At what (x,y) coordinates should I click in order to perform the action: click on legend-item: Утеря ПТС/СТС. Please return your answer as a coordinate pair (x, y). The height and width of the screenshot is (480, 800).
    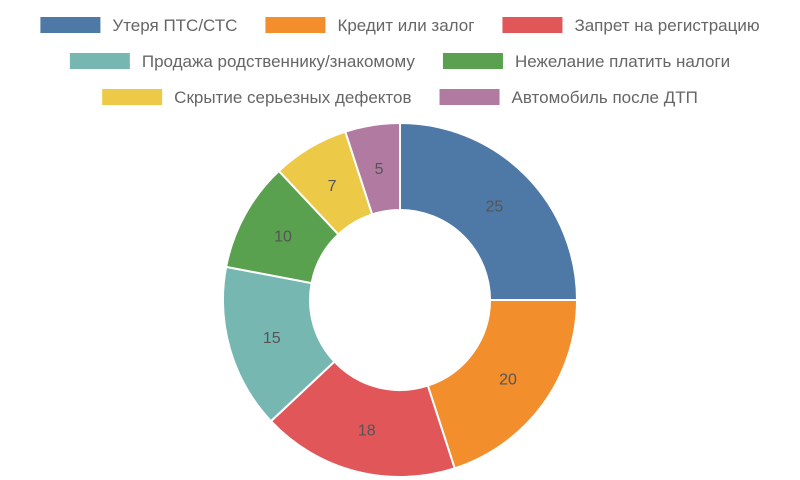
    Looking at the image, I should click on (138, 25).